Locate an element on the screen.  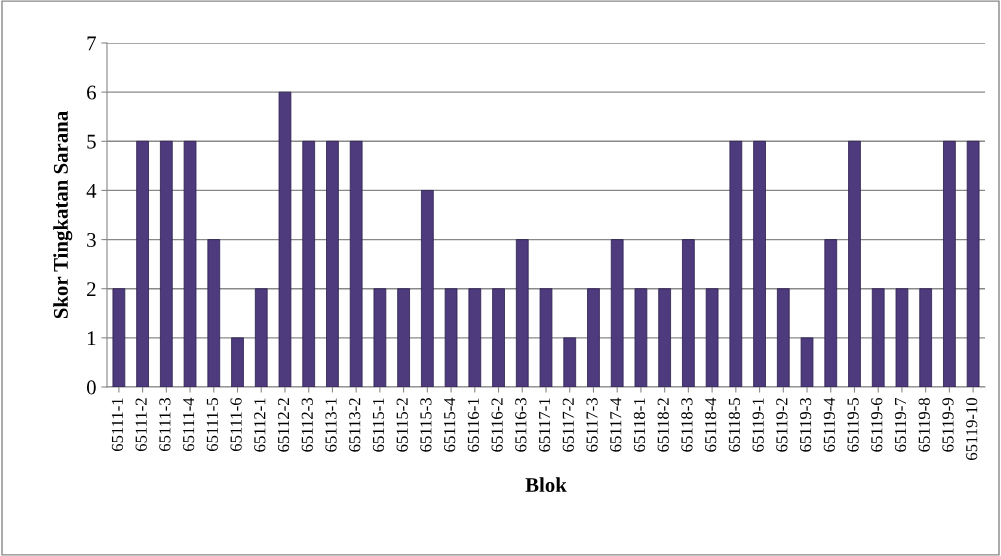
x-axis-title: Blok is located at coordinates (546, 484).